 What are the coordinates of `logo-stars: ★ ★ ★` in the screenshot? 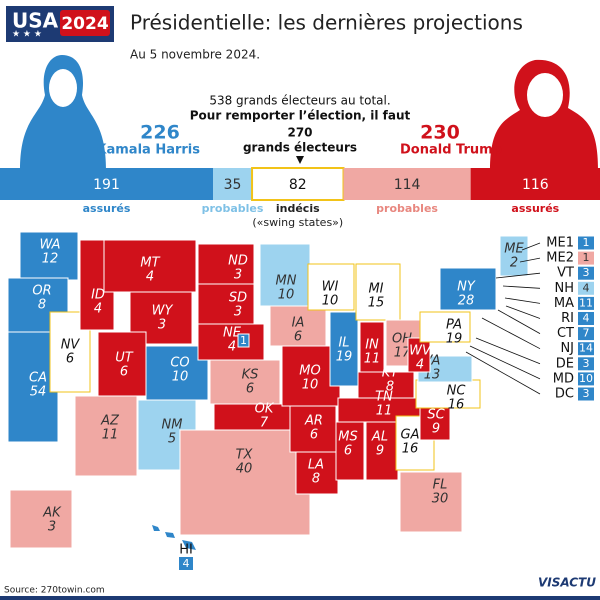 It's located at (27, 35).